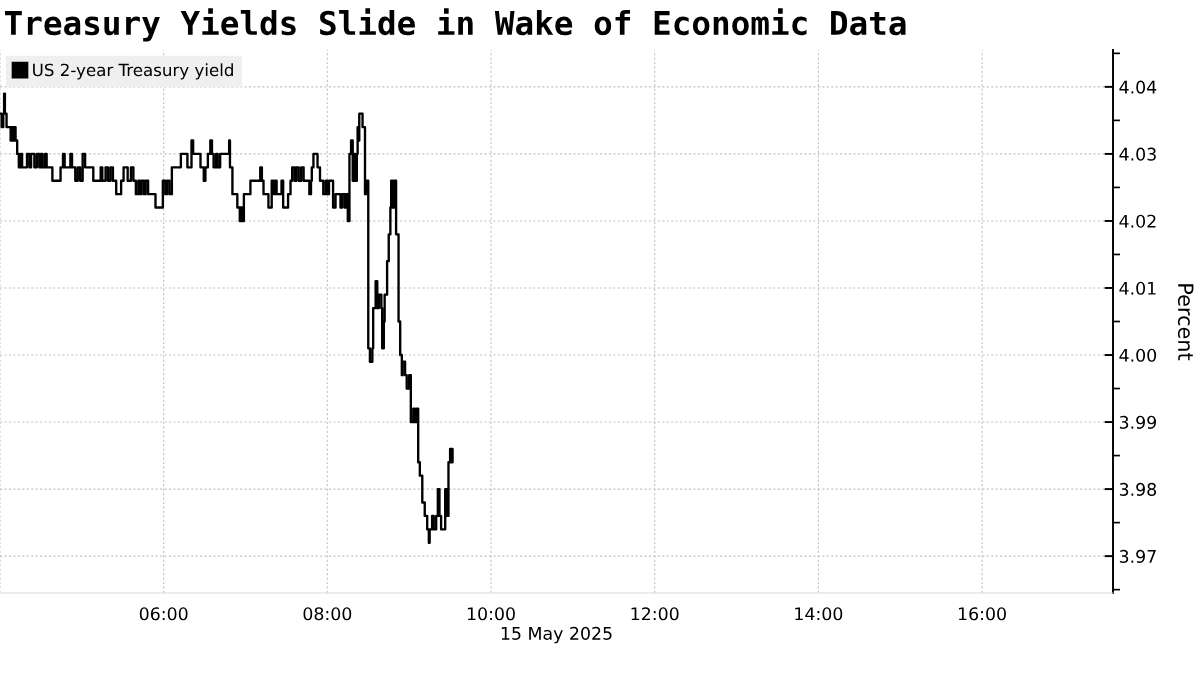 Image resolution: width=1200 pixels, height=675 pixels. What do you see at coordinates (455, 25) in the screenshot?
I see `chart-title: Treasury Yields Slide in Wake of Economic Data` at bounding box center [455, 25].